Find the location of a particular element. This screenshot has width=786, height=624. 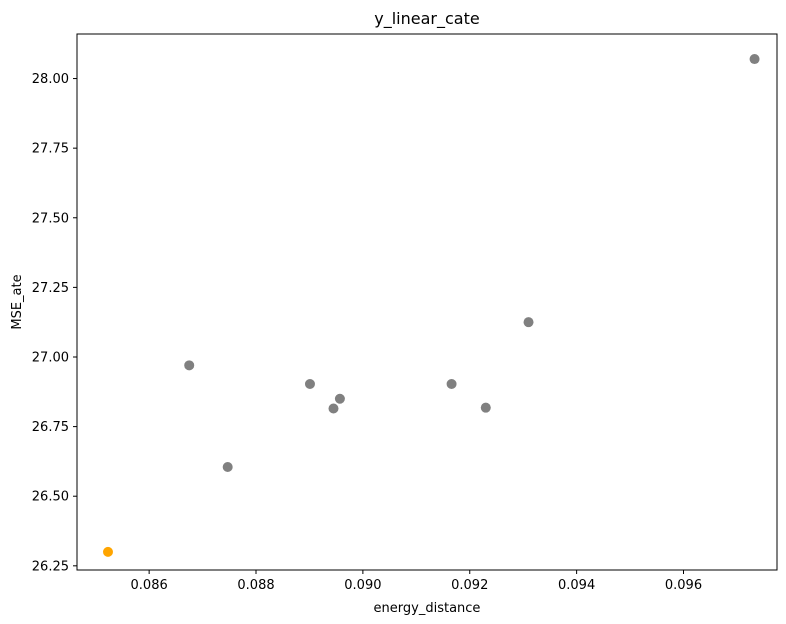

y-tick-label: 26.50 is located at coordinates (50, 497).